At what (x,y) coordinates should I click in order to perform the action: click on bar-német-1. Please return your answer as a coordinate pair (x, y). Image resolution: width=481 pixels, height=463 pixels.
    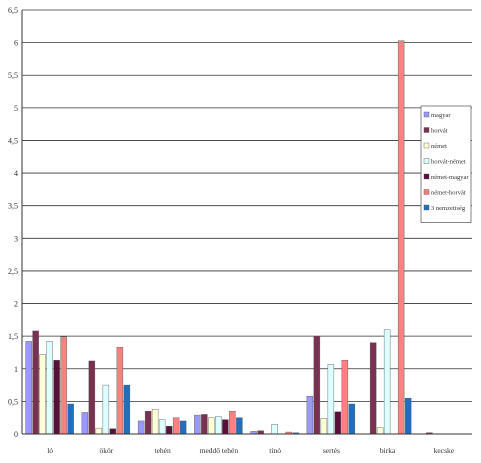
    Looking at the image, I should click on (99, 431).